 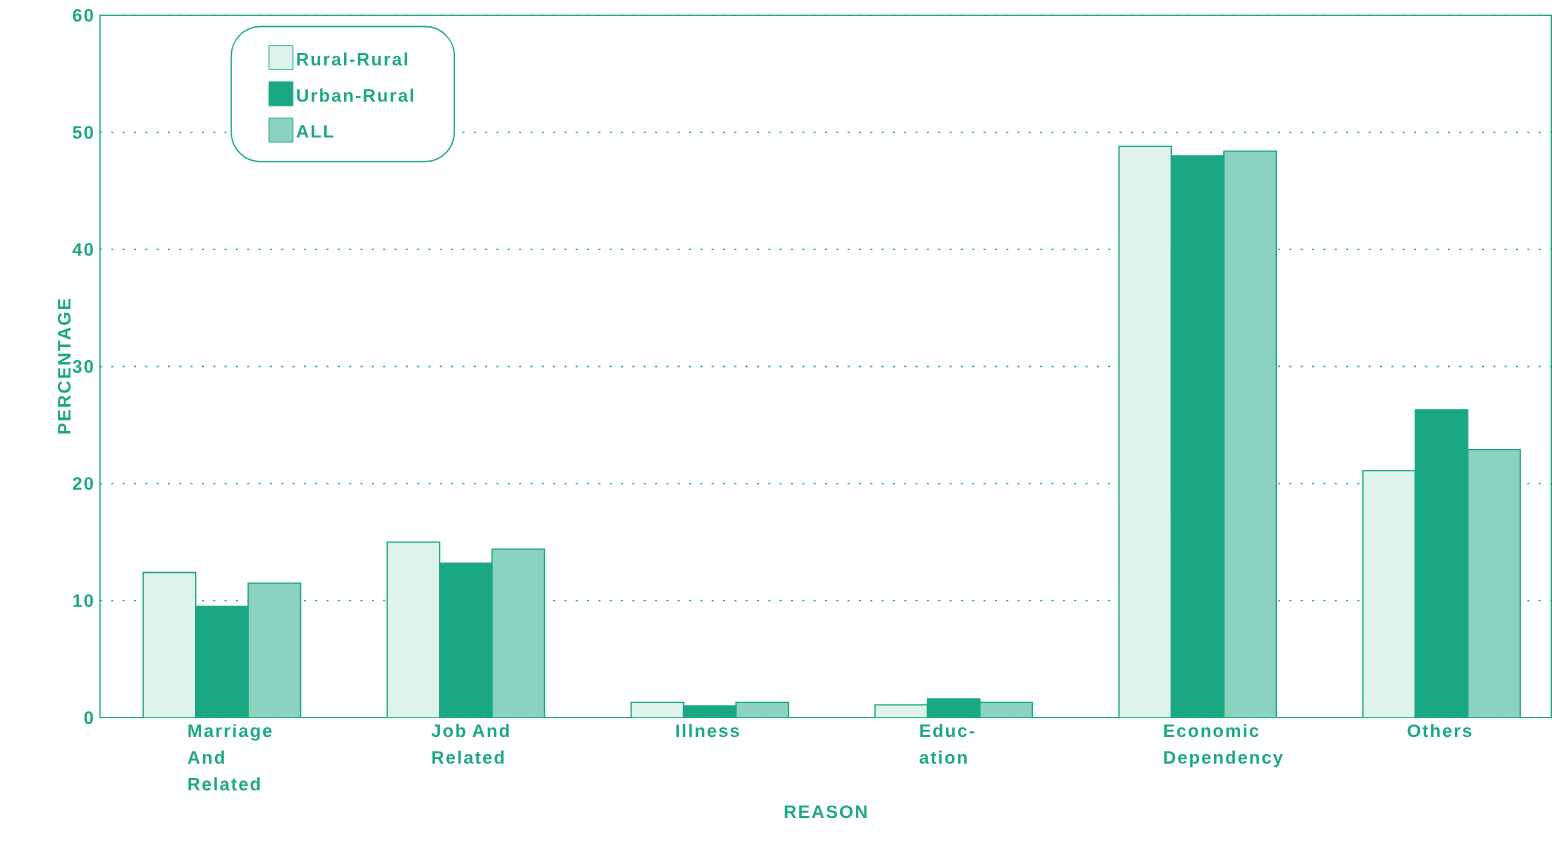 I want to click on y-tick-label: 0, so click(x=88, y=718).